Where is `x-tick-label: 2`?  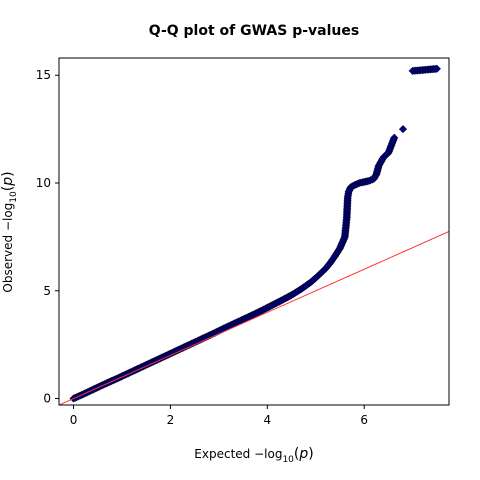 x-tick-label: 2 is located at coordinates (171, 420).